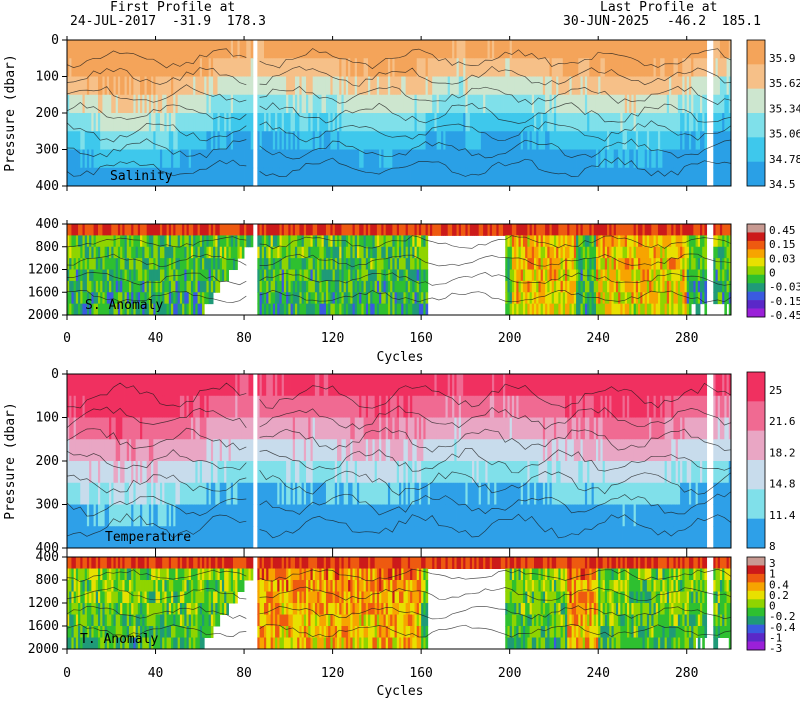 The height and width of the screenshot is (704, 800). I want to click on colorbar-swatch, so click(756, 287).